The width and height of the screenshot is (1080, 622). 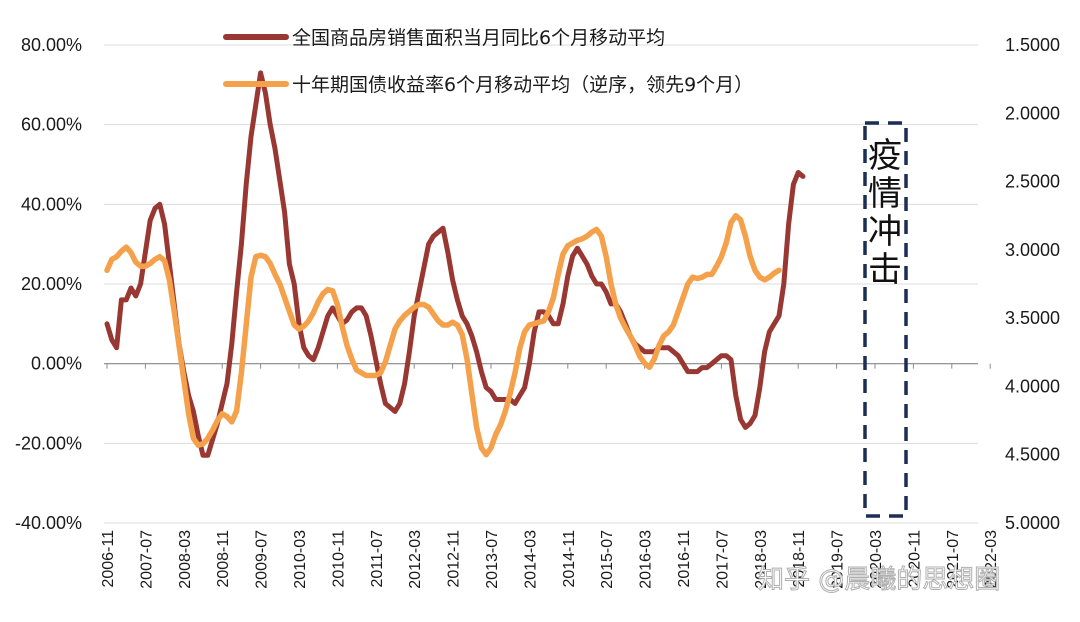 What do you see at coordinates (51, 204) in the screenshot?
I see `left-tick-label: 40.00%` at bounding box center [51, 204].